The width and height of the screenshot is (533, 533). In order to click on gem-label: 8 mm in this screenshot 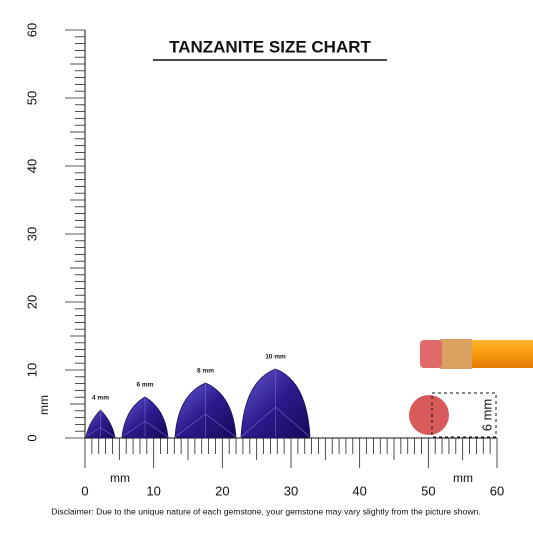, I will do `click(205, 371)`.